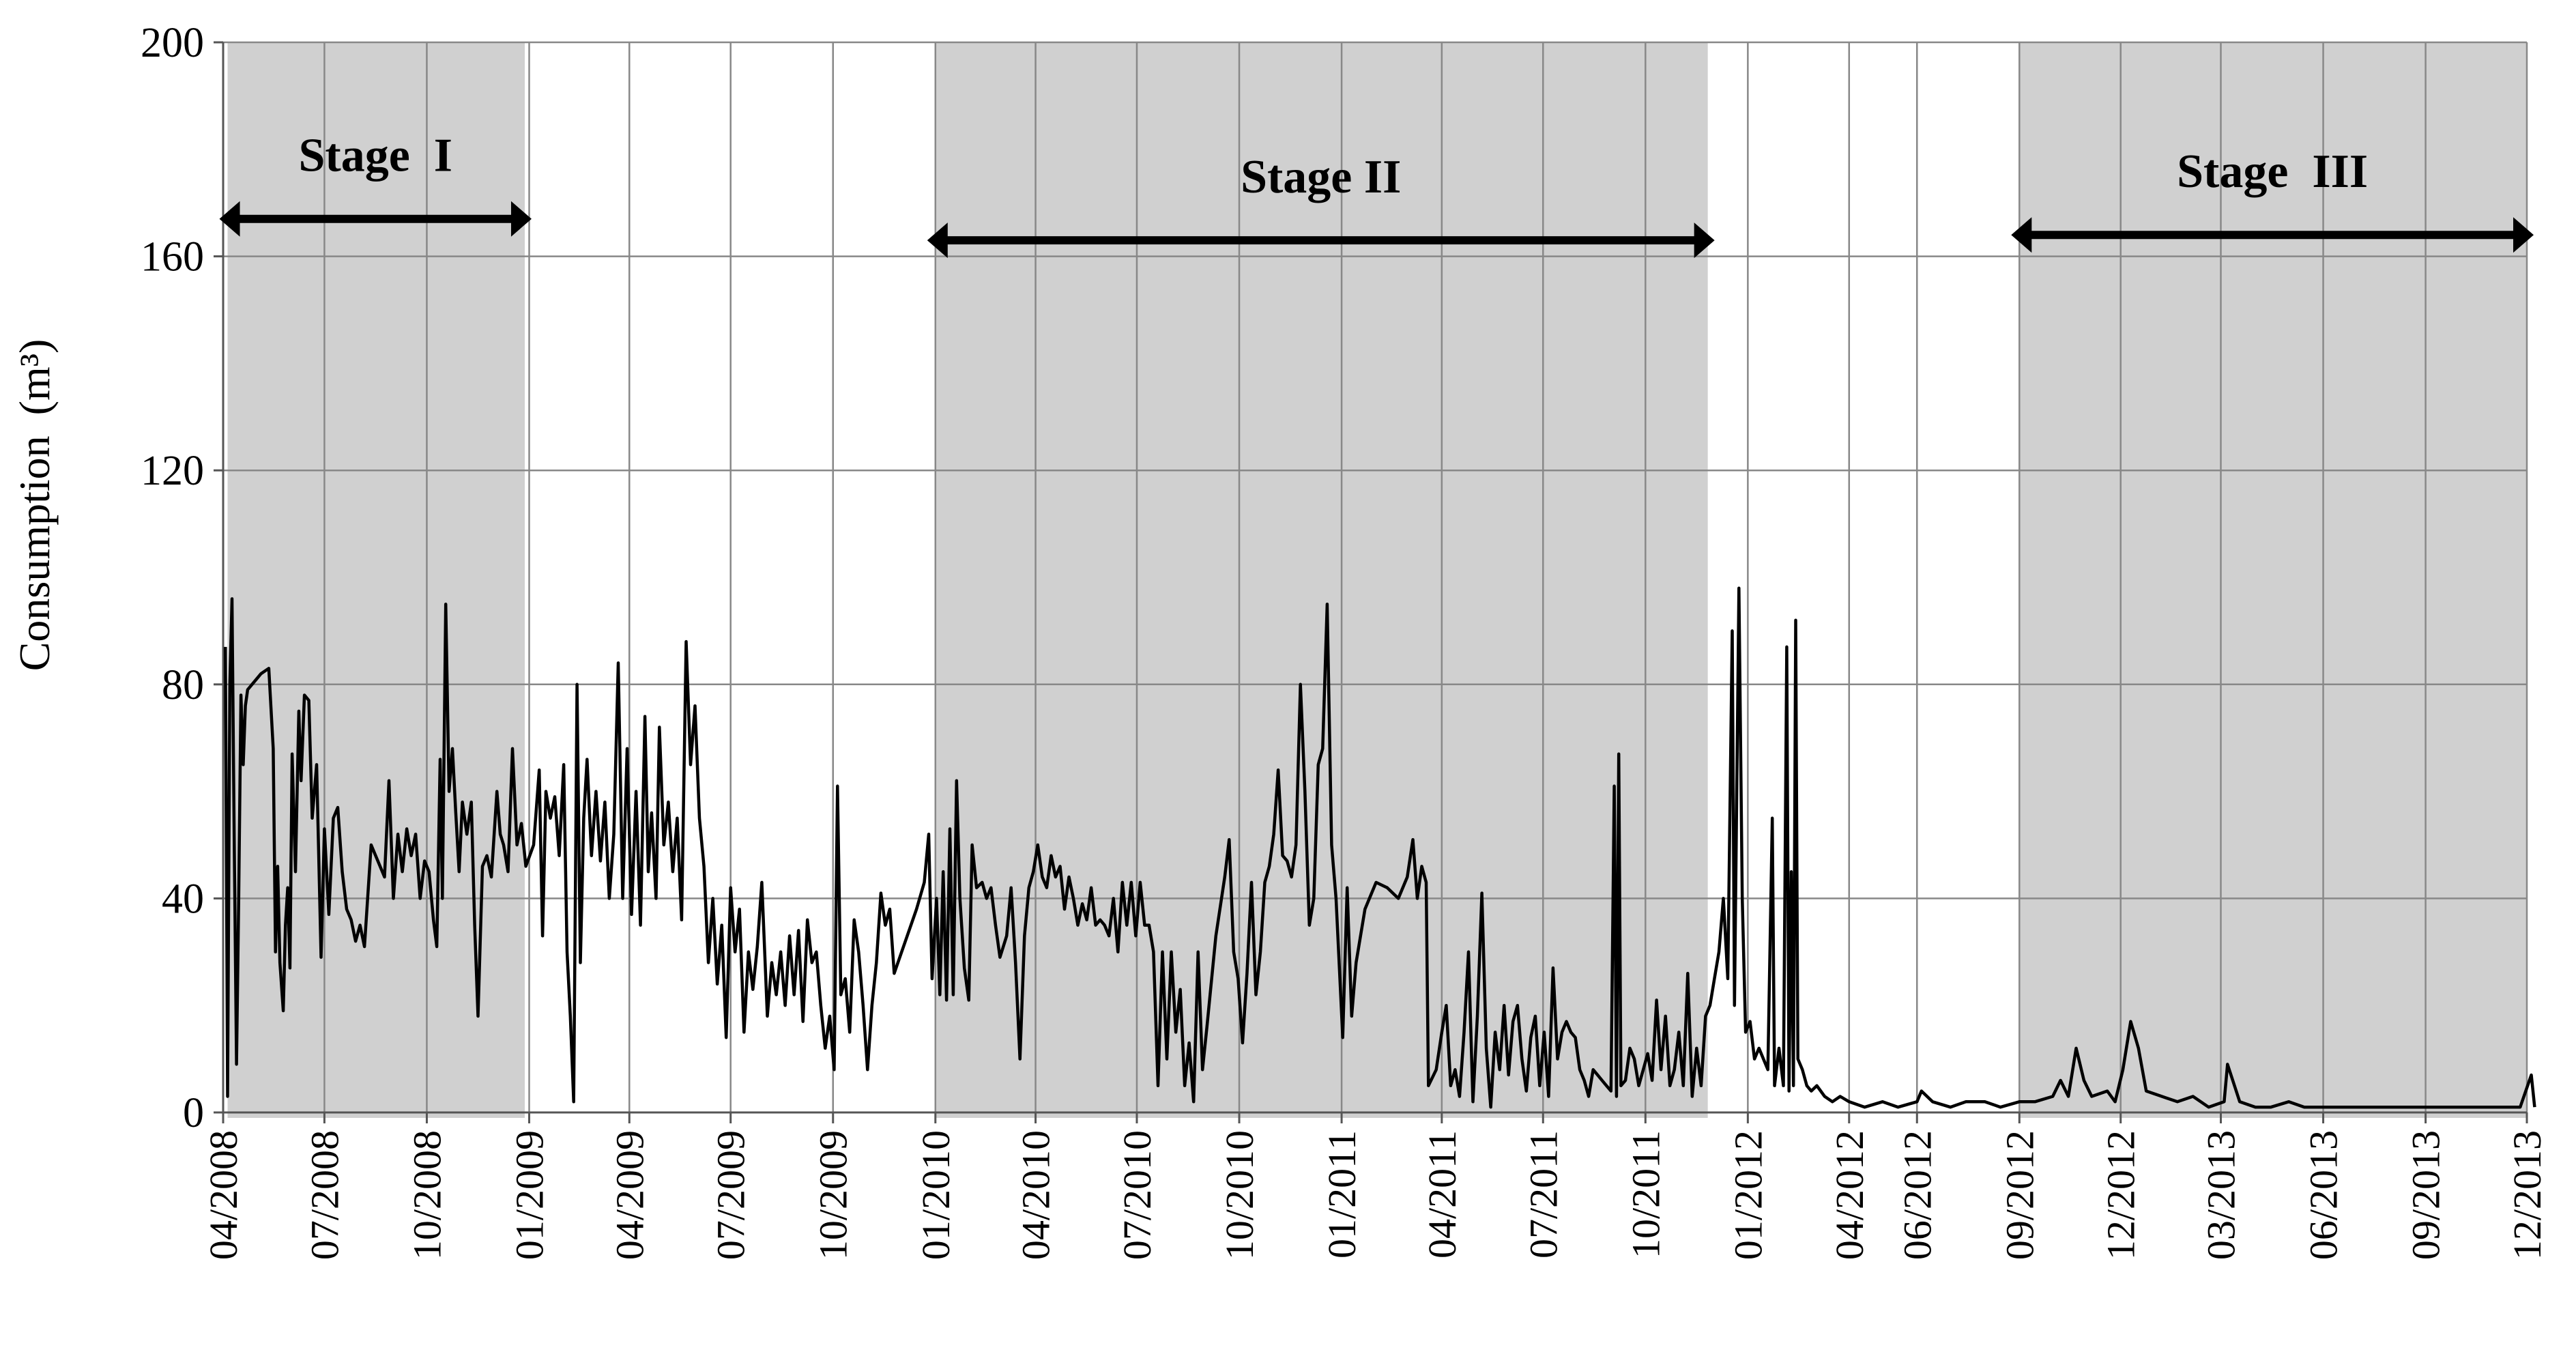  What do you see at coordinates (1442, 1194) in the screenshot?
I see `x-tick-label: 04/2011` at bounding box center [1442, 1194].